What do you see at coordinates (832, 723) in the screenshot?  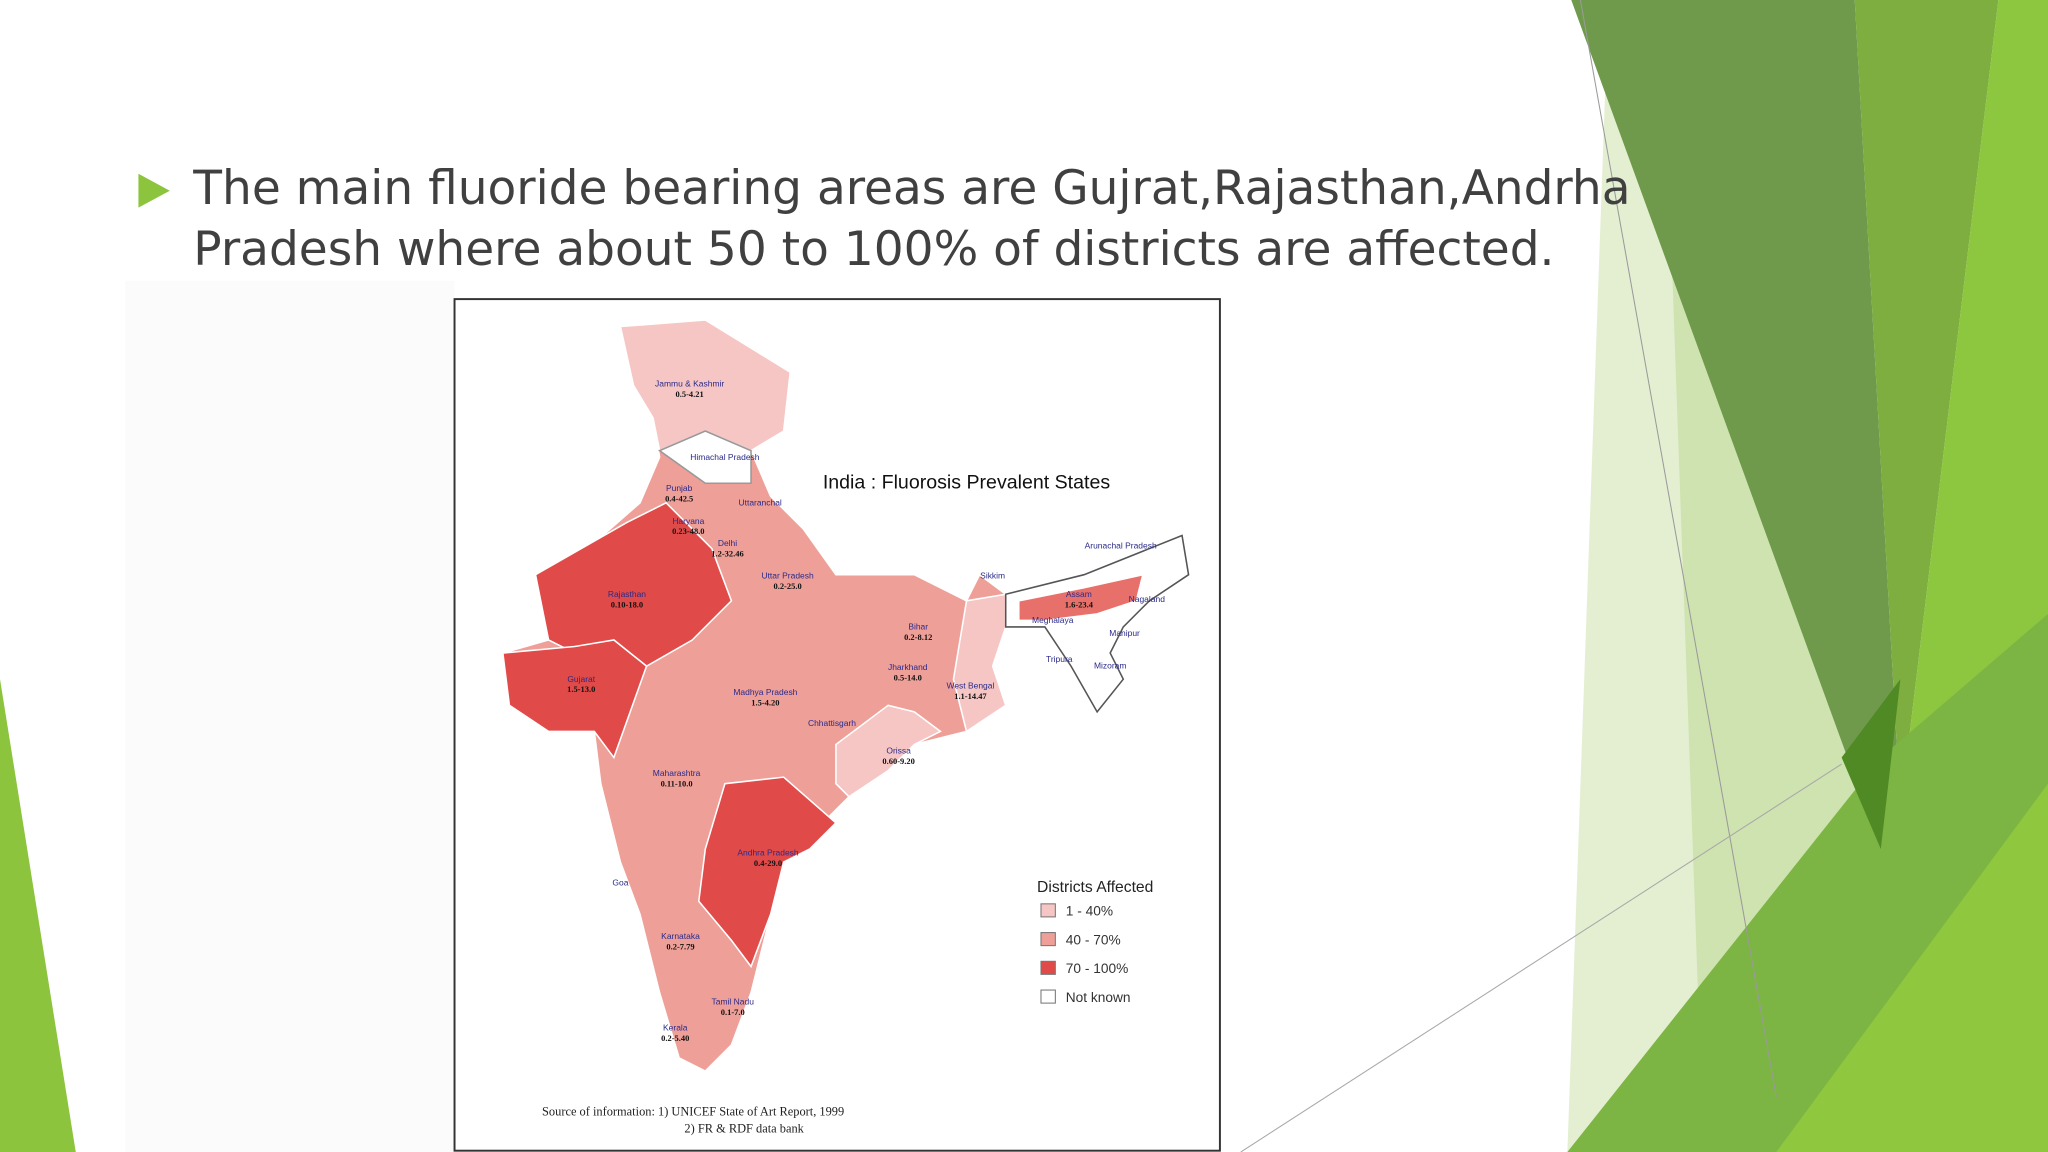 I see `state-name: Chhattisgarh` at bounding box center [832, 723].